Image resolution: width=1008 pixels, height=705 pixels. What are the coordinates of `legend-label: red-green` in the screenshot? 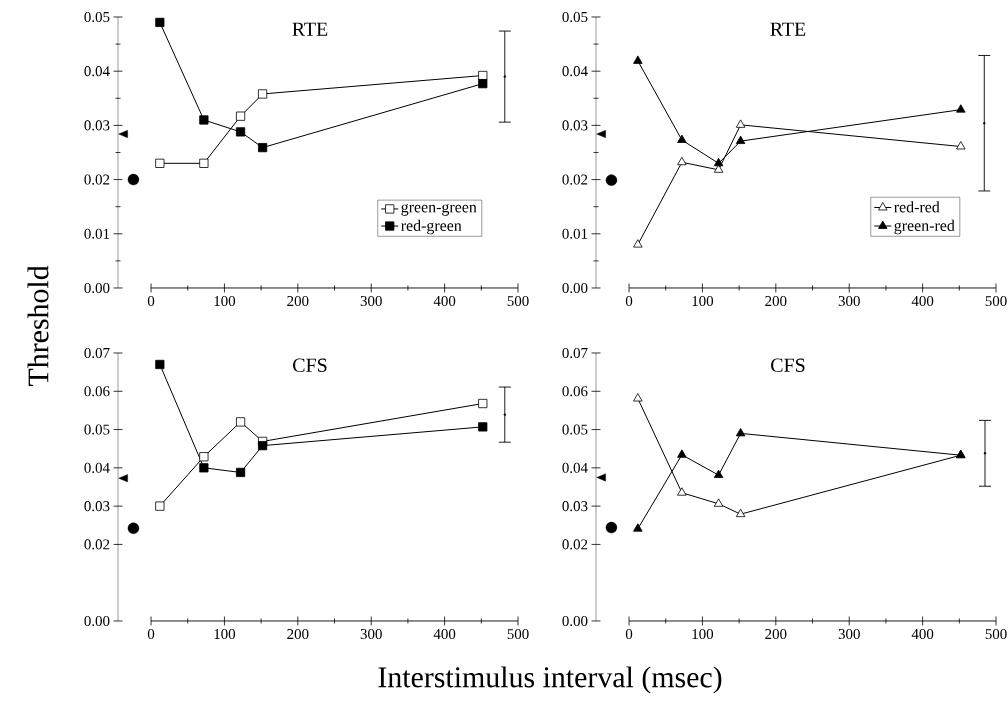 It's located at (431, 227).